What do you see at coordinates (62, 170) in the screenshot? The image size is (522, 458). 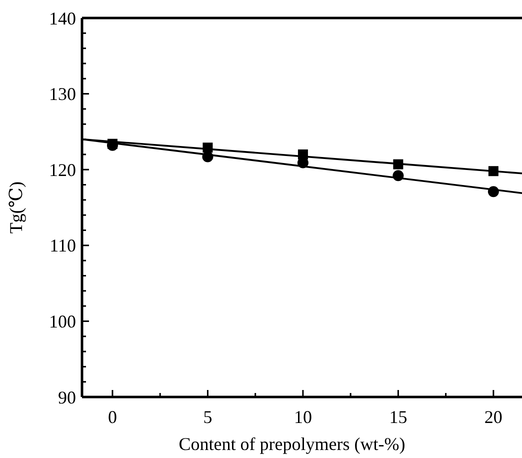 I see `y-tick-label: 120` at bounding box center [62, 170].